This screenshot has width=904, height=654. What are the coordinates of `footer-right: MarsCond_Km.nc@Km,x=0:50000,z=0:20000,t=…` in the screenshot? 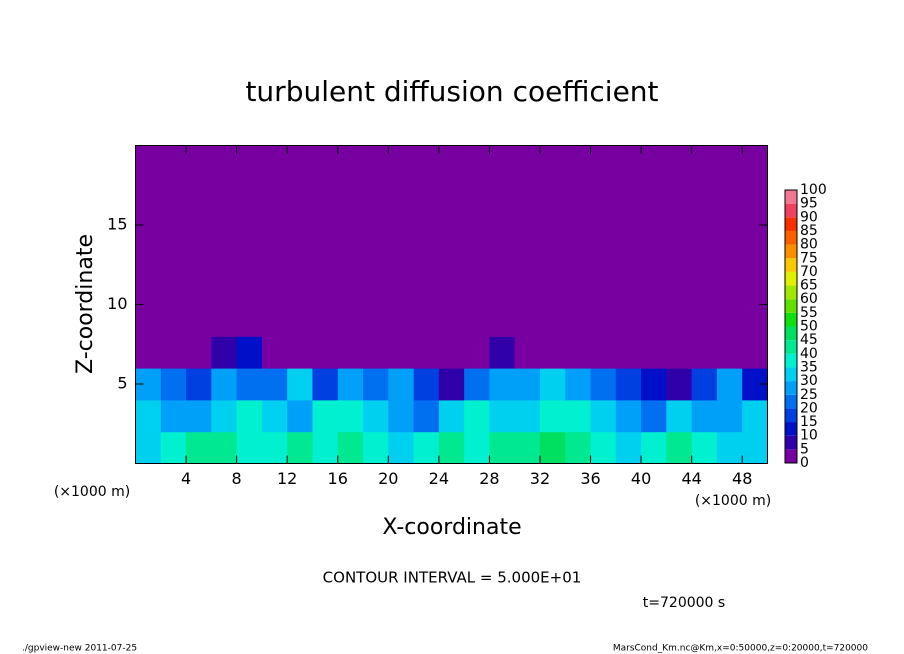 It's located at (740, 649).